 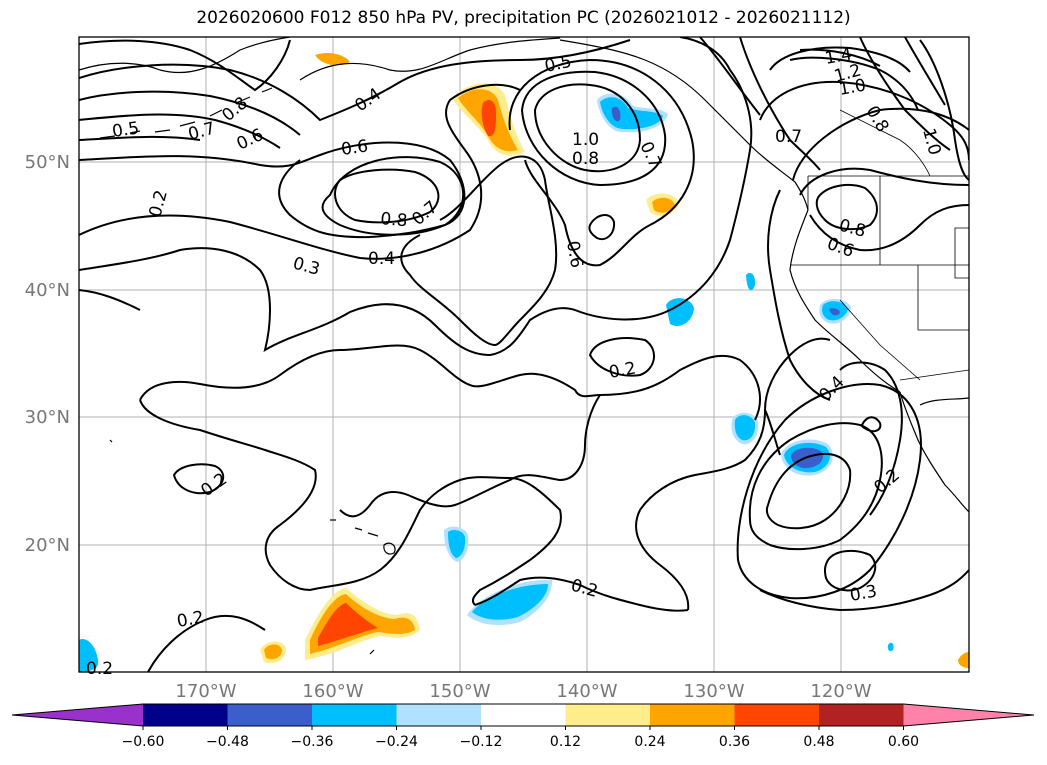 What do you see at coordinates (586, 691) in the screenshot?
I see `lon-label-140w: 140°W` at bounding box center [586, 691].